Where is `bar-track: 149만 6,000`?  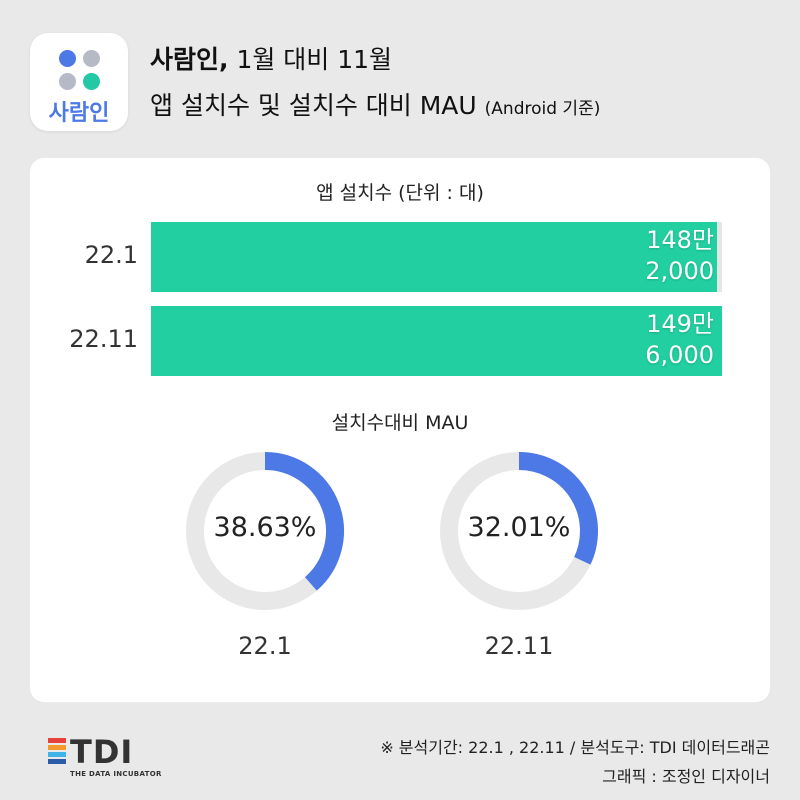 bar-track: 149만 6,000 is located at coordinates (436, 341).